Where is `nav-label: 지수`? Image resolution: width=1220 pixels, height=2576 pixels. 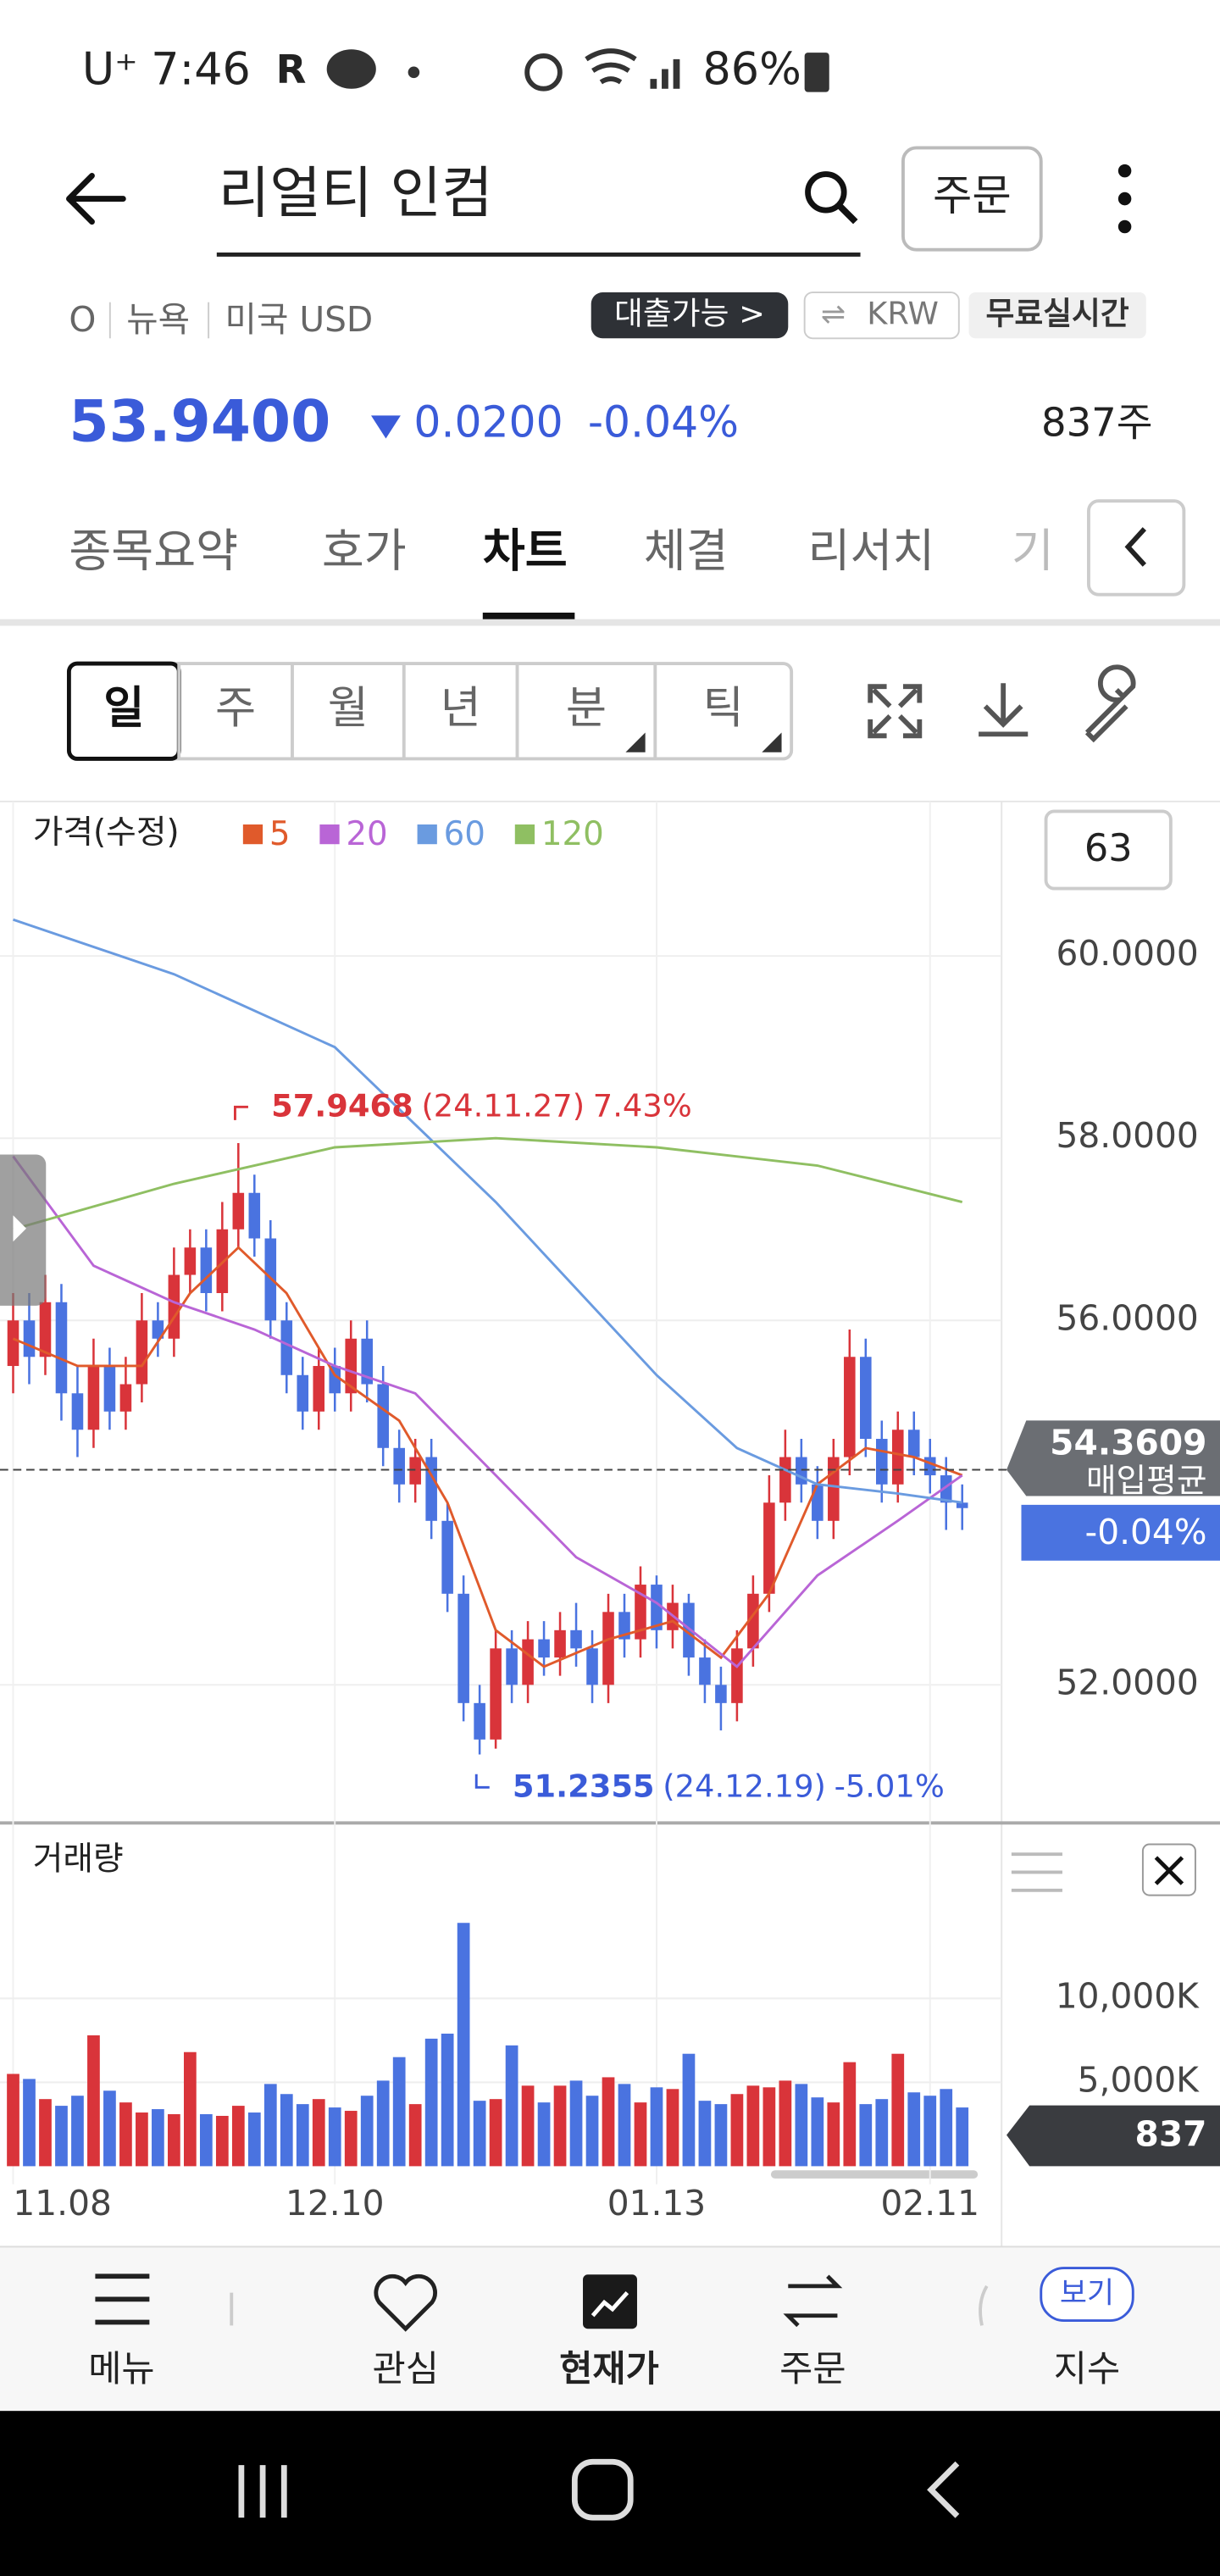 nav-label: 지수 is located at coordinates (1087, 2369).